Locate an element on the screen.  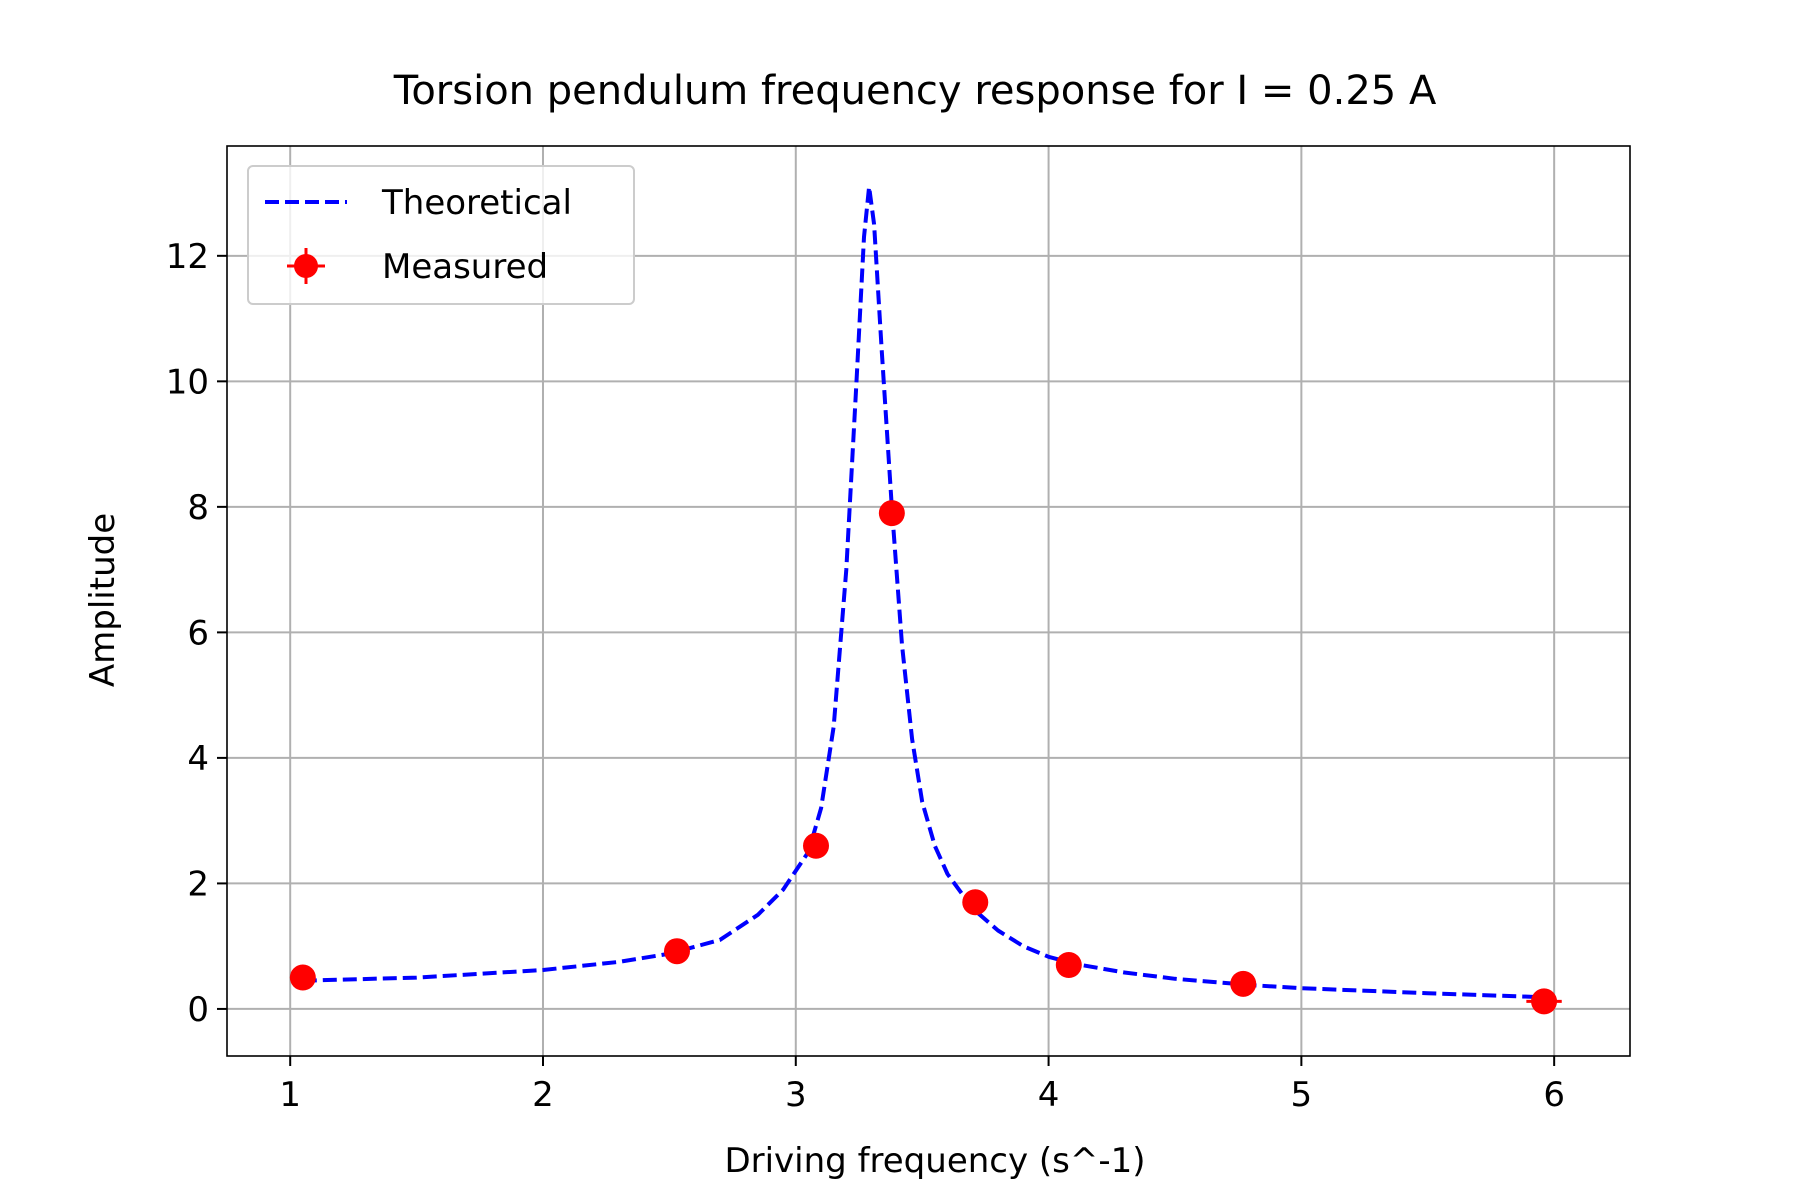
y-tick-label: 2 is located at coordinates (198, 884).